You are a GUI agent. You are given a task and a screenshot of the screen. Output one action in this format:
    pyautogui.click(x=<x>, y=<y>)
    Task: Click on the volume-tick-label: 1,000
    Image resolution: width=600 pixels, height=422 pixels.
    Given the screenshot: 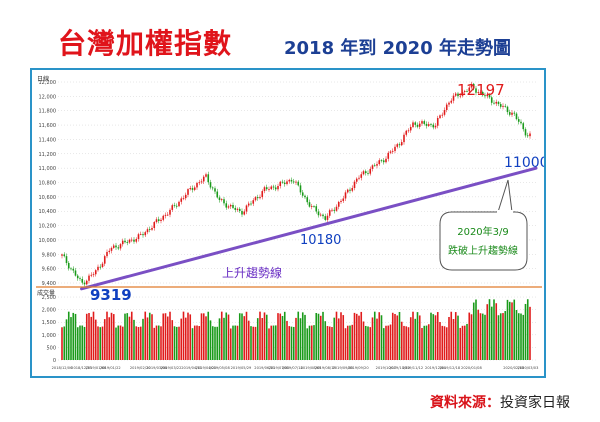 What is the action you would take?
    pyautogui.click(x=49, y=336)
    